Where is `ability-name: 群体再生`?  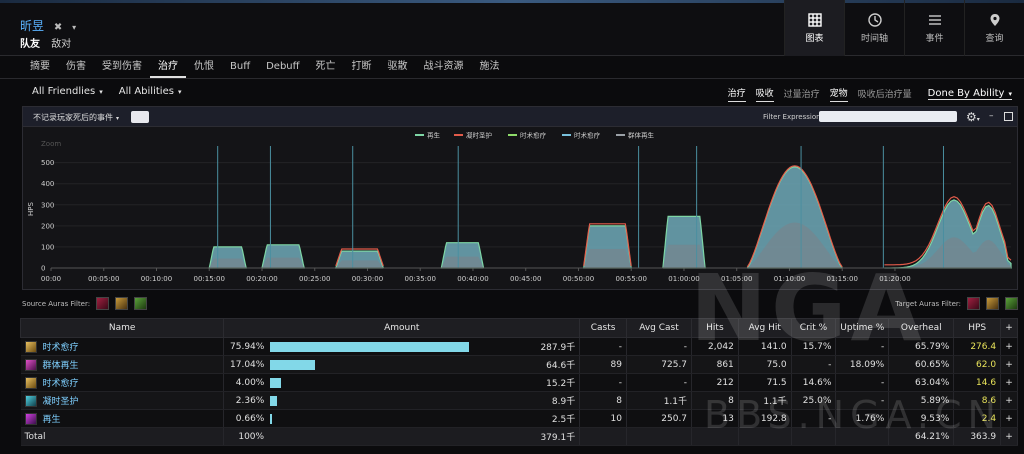 ability-name: 群体再生 is located at coordinates (60, 366).